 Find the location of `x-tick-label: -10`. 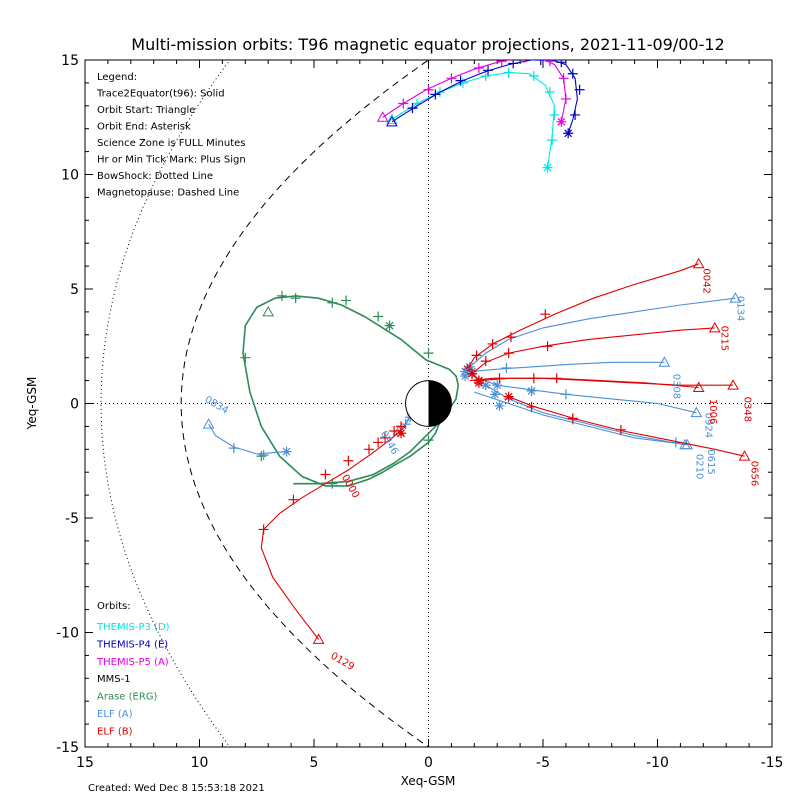

x-tick-label: -10 is located at coordinates (657, 763).